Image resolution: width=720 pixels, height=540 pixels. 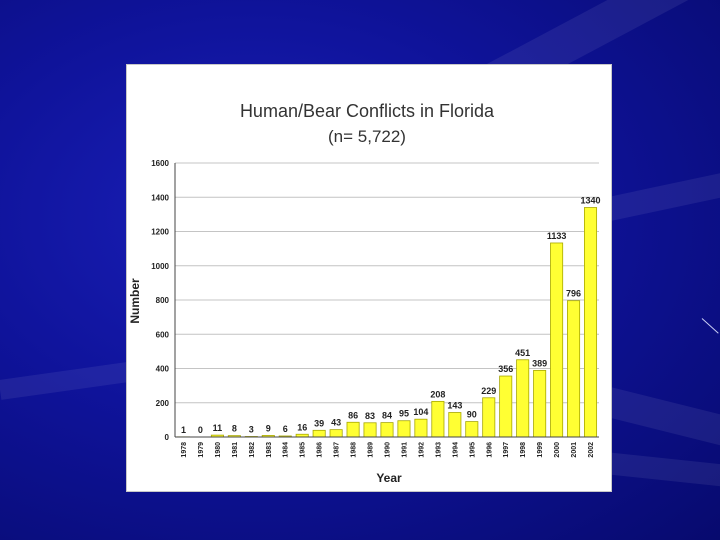 What do you see at coordinates (268, 428) in the screenshot?
I see `data-label-1983: 9` at bounding box center [268, 428].